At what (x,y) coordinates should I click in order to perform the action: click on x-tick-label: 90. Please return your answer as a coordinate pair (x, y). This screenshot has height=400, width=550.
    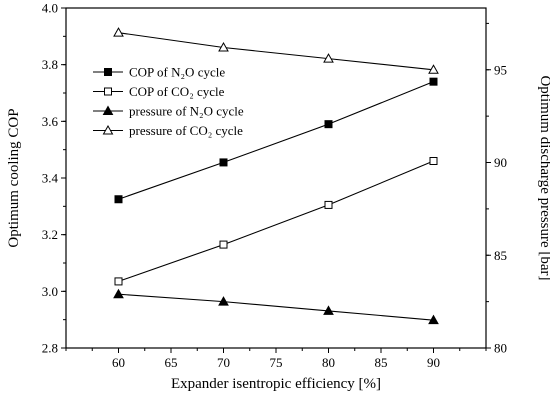
    Looking at the image, I should click on (433, 362).